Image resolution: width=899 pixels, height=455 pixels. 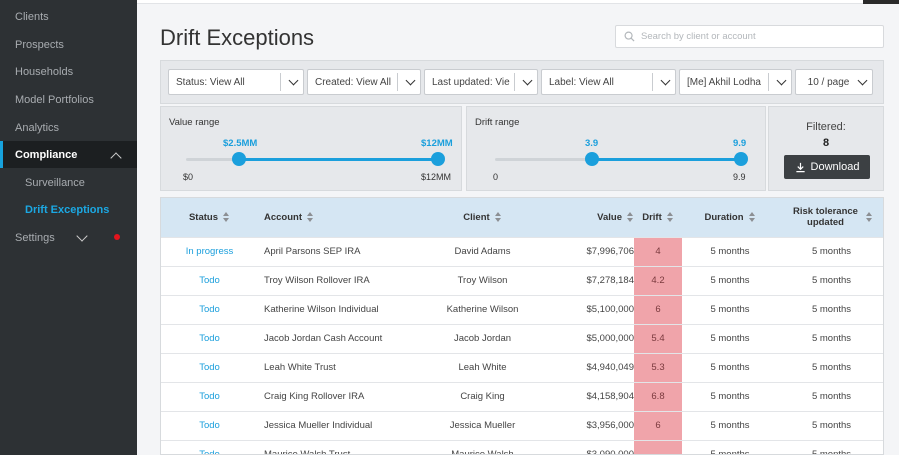 I want to click on column-header-value: Value, so click(x=590, y=217).